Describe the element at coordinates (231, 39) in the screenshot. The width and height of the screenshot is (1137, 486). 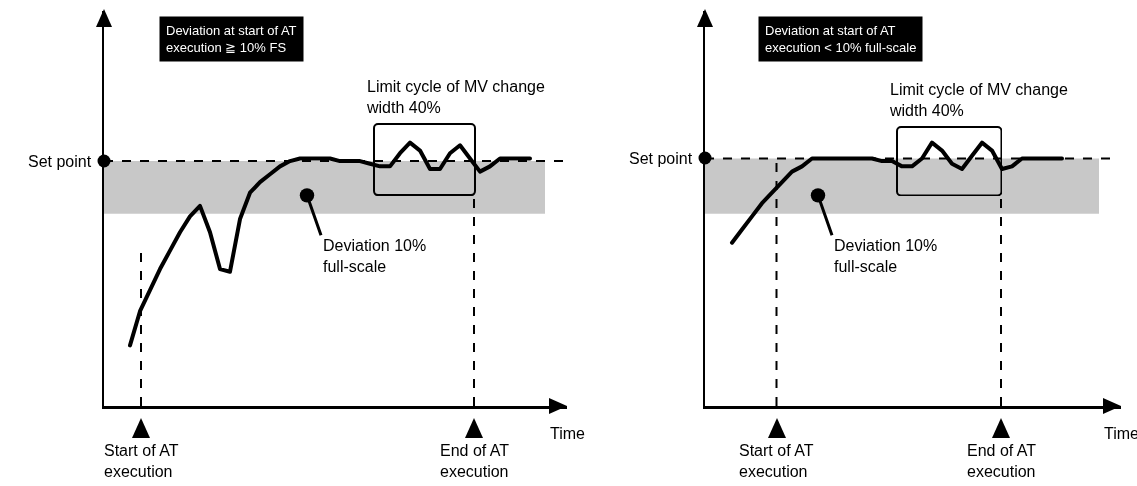
I see `chart-title: Deviation at start of AT execution ≧ 10% FS` at that location.